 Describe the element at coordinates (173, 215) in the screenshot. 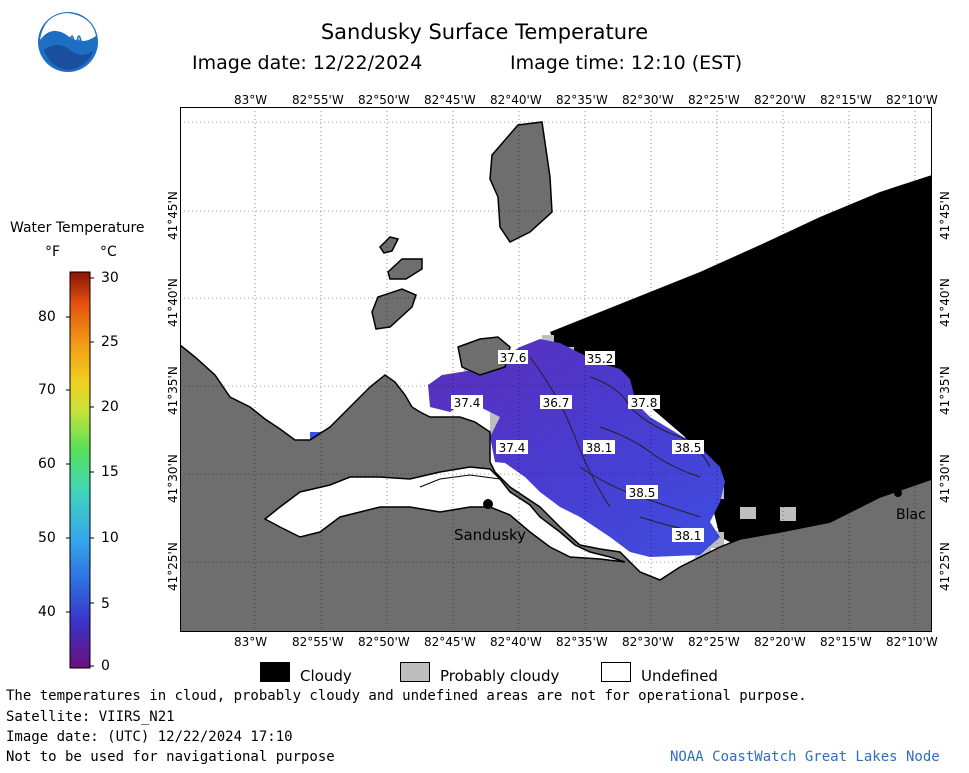

I see `lat-left-1: 41°45'N` at that location.